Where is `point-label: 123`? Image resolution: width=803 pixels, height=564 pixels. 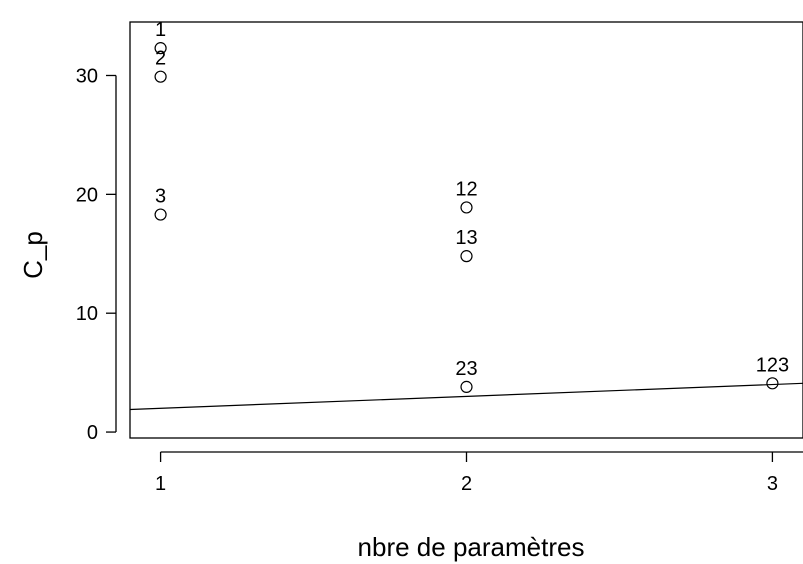 point-label: 123 is located at coordinates (772, 365).